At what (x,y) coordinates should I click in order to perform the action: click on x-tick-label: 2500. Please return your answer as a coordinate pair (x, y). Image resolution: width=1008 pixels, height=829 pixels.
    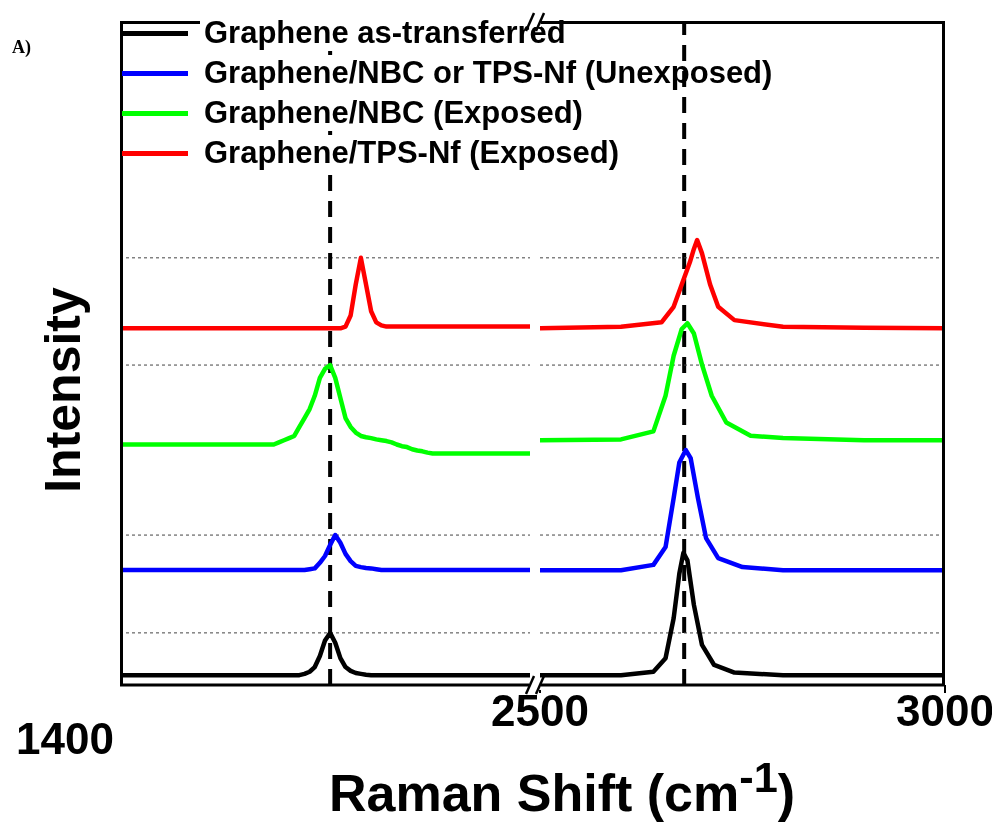
    Looking at the image, I should click on (540, 711).